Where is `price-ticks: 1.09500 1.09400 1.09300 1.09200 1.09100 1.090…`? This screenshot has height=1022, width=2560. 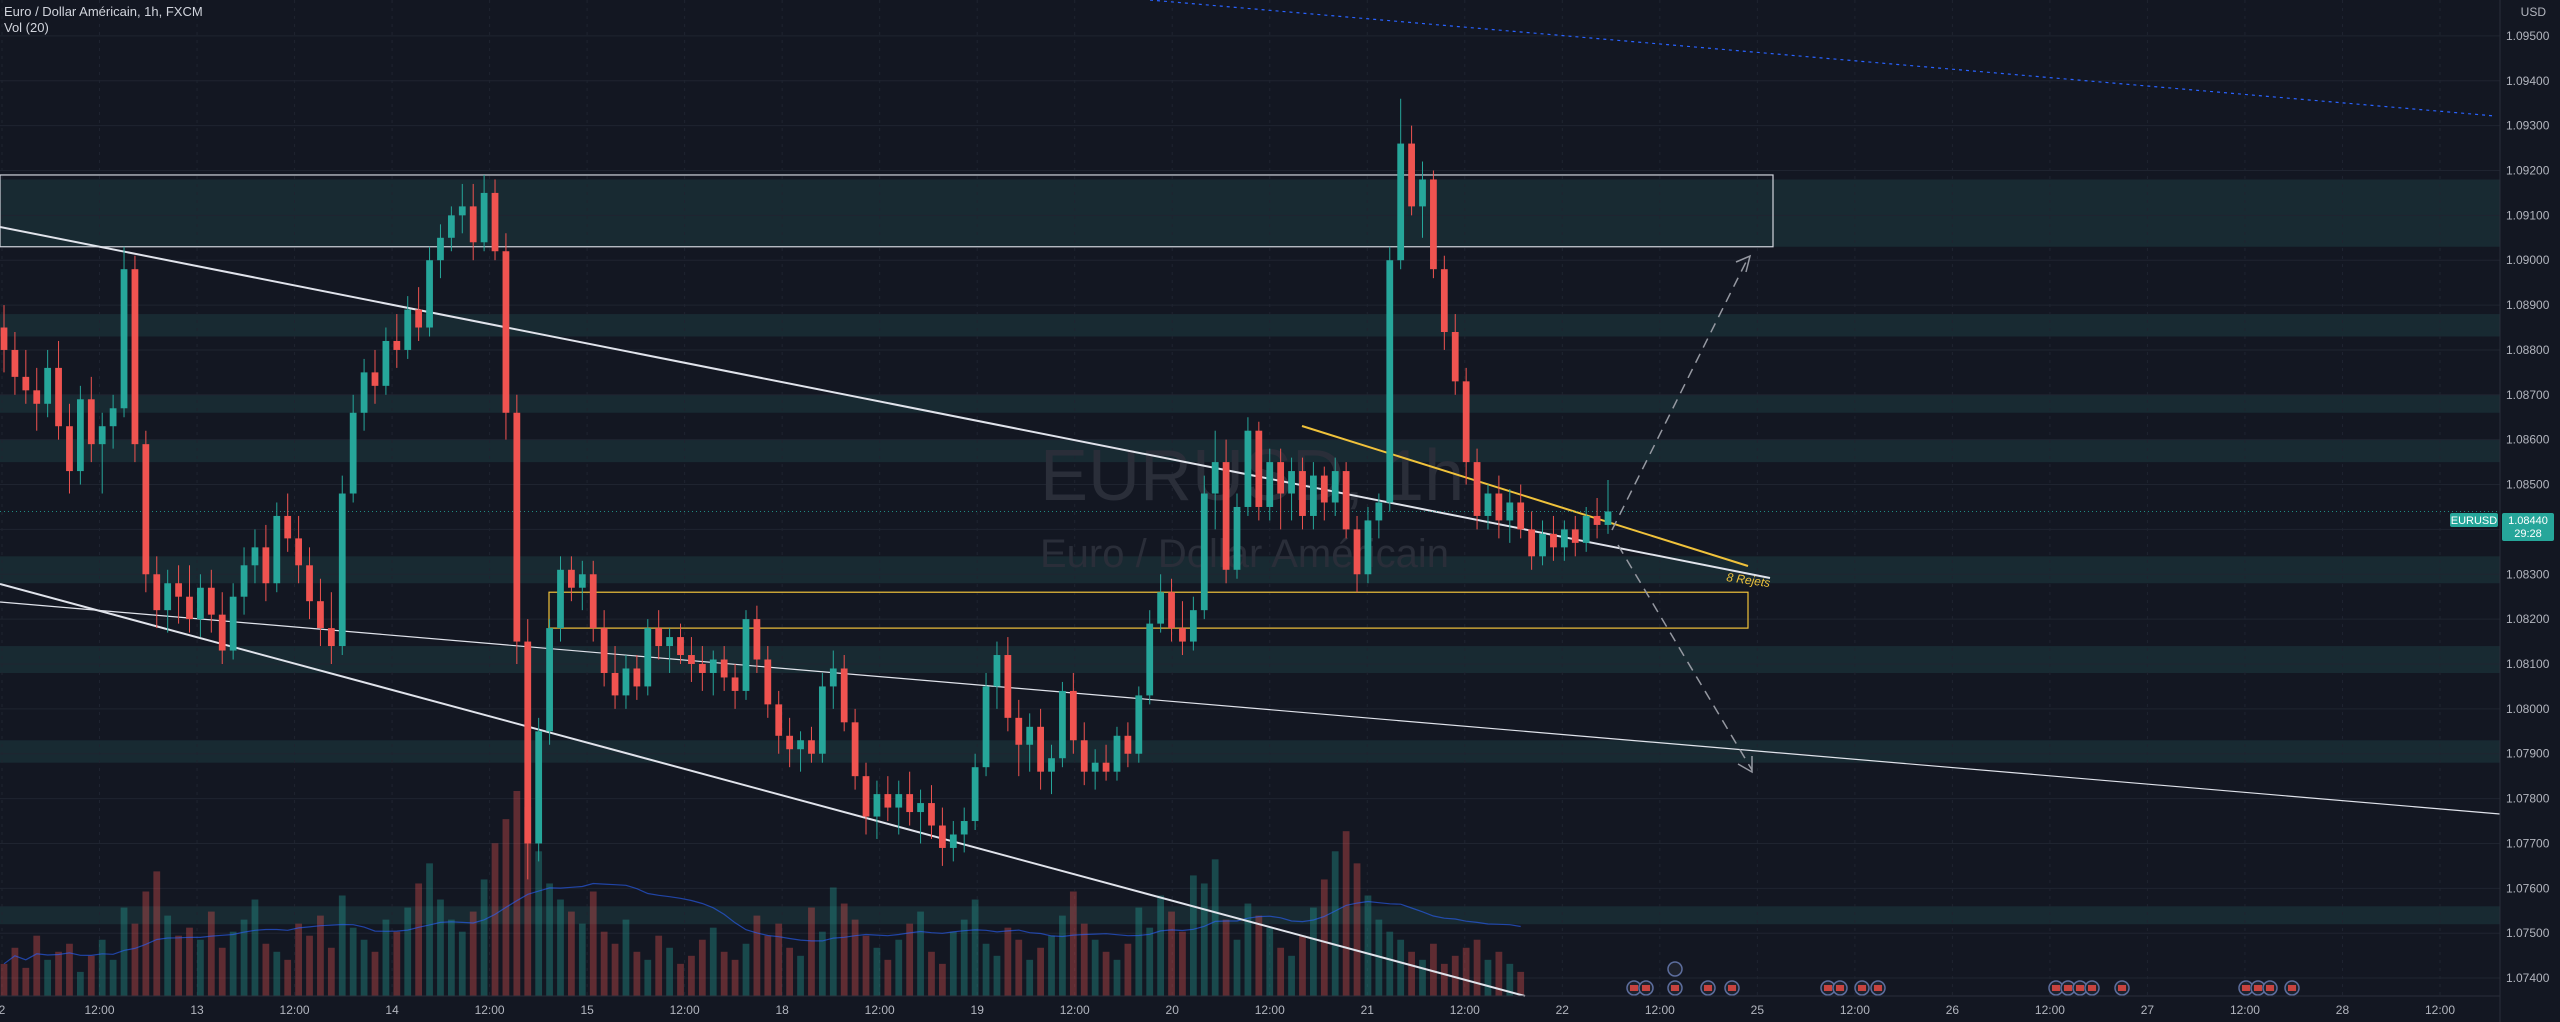
price-ticks: 1.09500 1.09400 1.09300 1.09200 1.09100 1.090… is located at coordinates (2528, 507).